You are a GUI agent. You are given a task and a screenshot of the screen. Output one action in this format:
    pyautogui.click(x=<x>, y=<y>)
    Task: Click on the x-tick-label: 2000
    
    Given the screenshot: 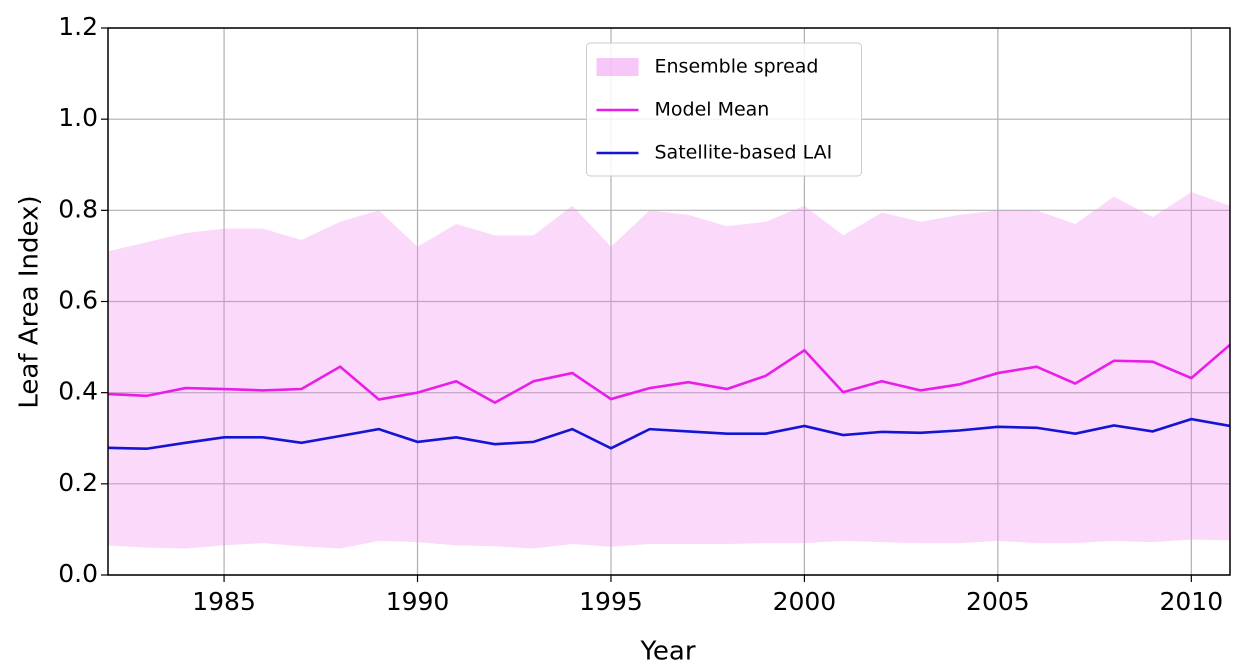 What is the action you would take?
    pyautogui.click(x=805, y=601)
    